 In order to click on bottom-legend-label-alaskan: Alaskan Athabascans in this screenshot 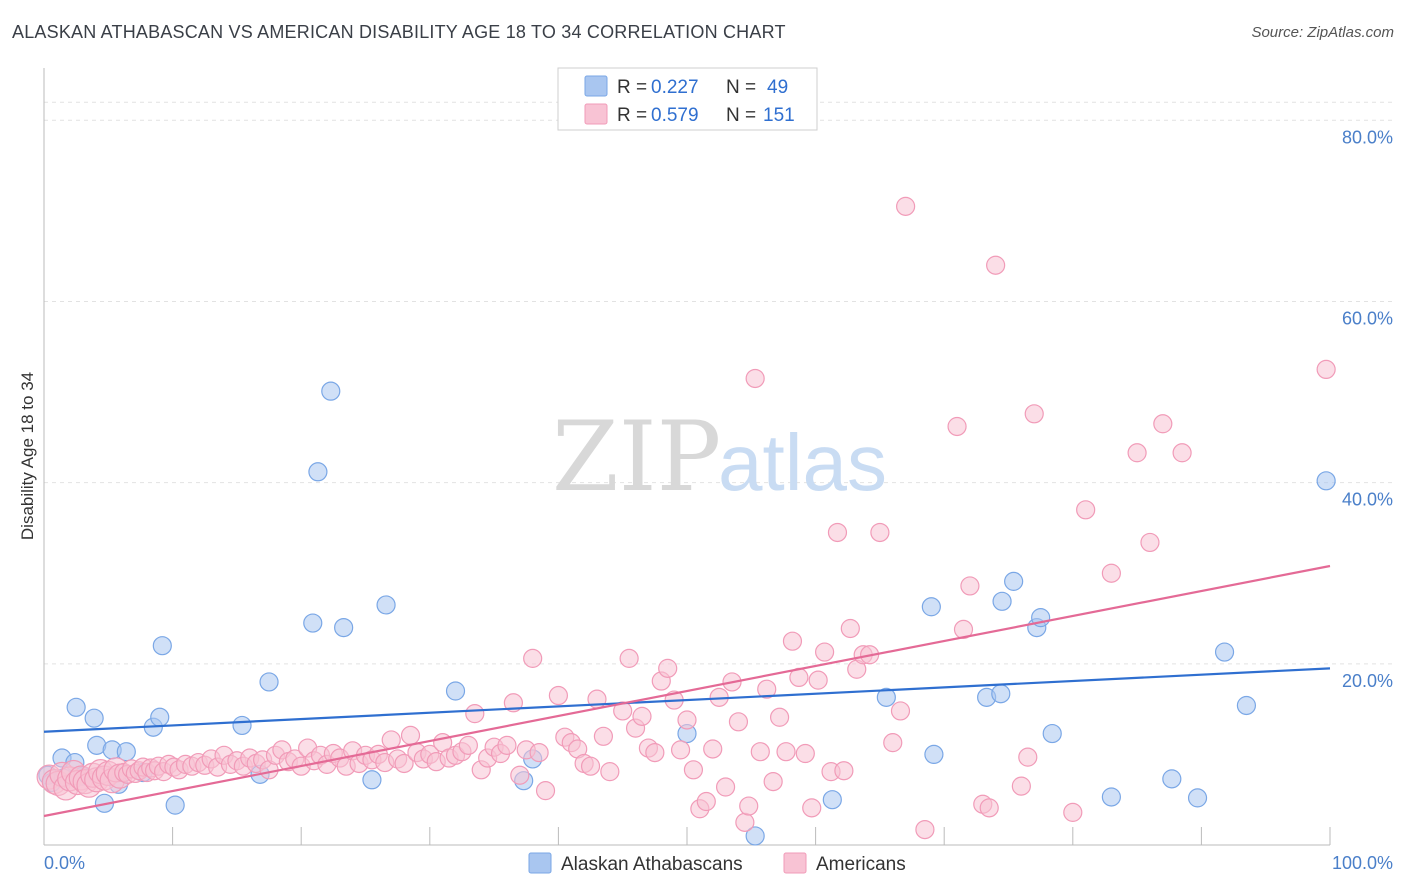, I will do `click(652, 864)`.